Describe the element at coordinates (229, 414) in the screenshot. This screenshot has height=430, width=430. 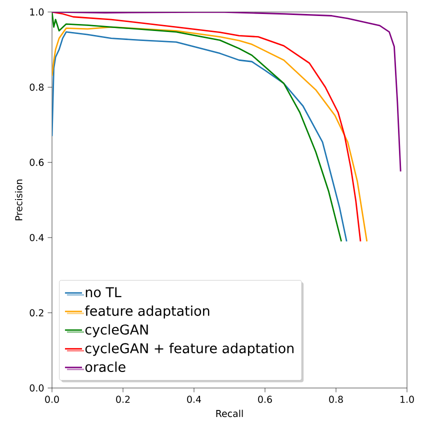
I see `x-axis-title: Recall` at that location.